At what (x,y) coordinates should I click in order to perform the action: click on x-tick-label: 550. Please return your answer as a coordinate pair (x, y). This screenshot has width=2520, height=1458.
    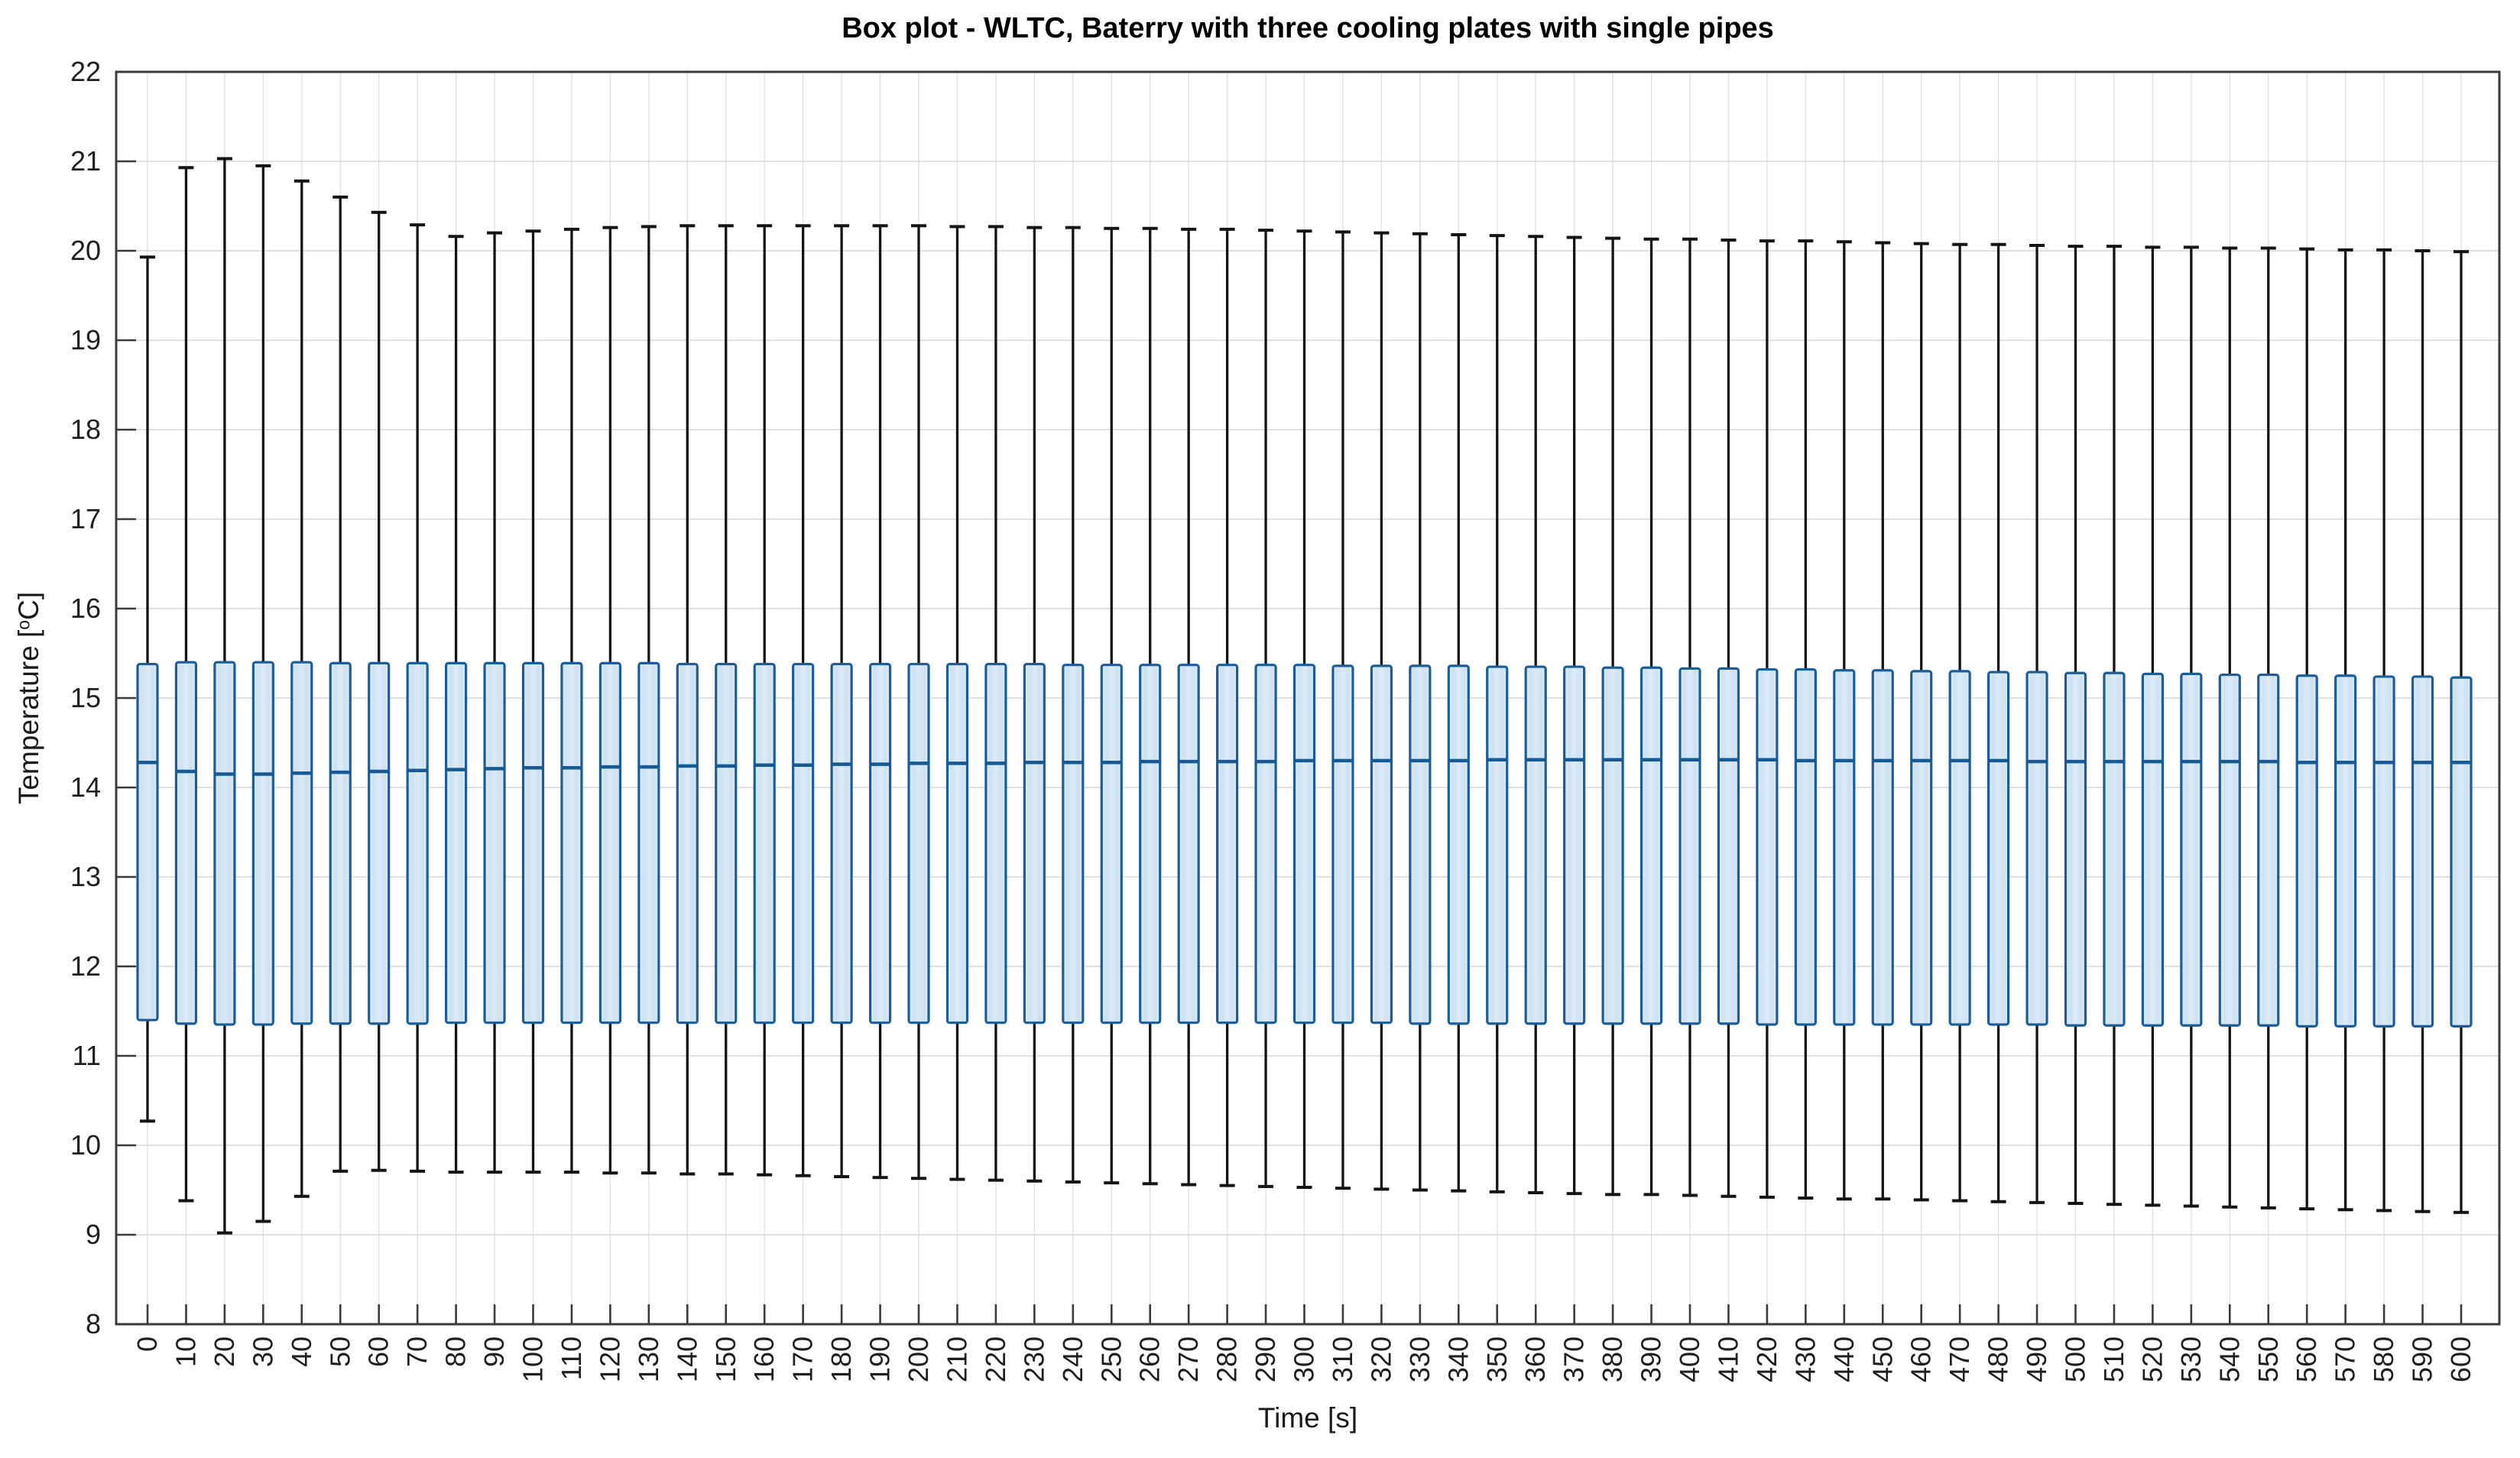
    Looking at the image, I should click on (2268, 1359).